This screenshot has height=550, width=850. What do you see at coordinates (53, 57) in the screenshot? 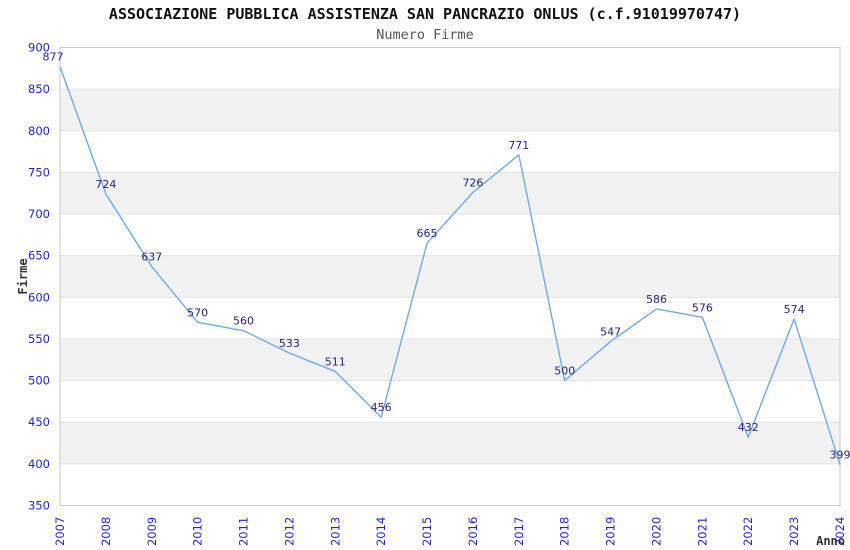
I see `data-label: 877` at bounding box center [53, 57].